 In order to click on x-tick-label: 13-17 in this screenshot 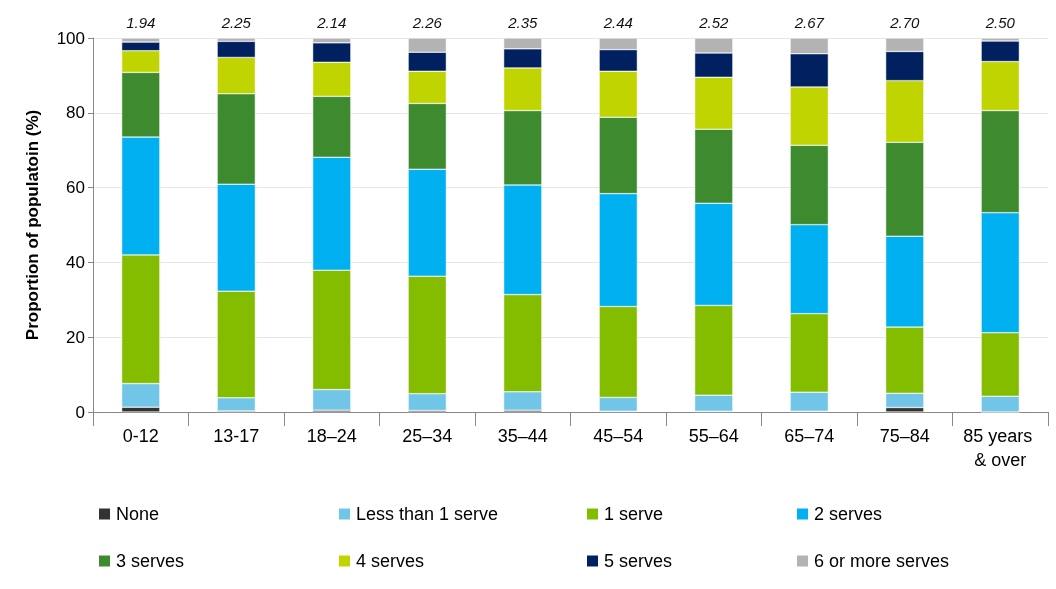, I will do `click(236, 436)`.